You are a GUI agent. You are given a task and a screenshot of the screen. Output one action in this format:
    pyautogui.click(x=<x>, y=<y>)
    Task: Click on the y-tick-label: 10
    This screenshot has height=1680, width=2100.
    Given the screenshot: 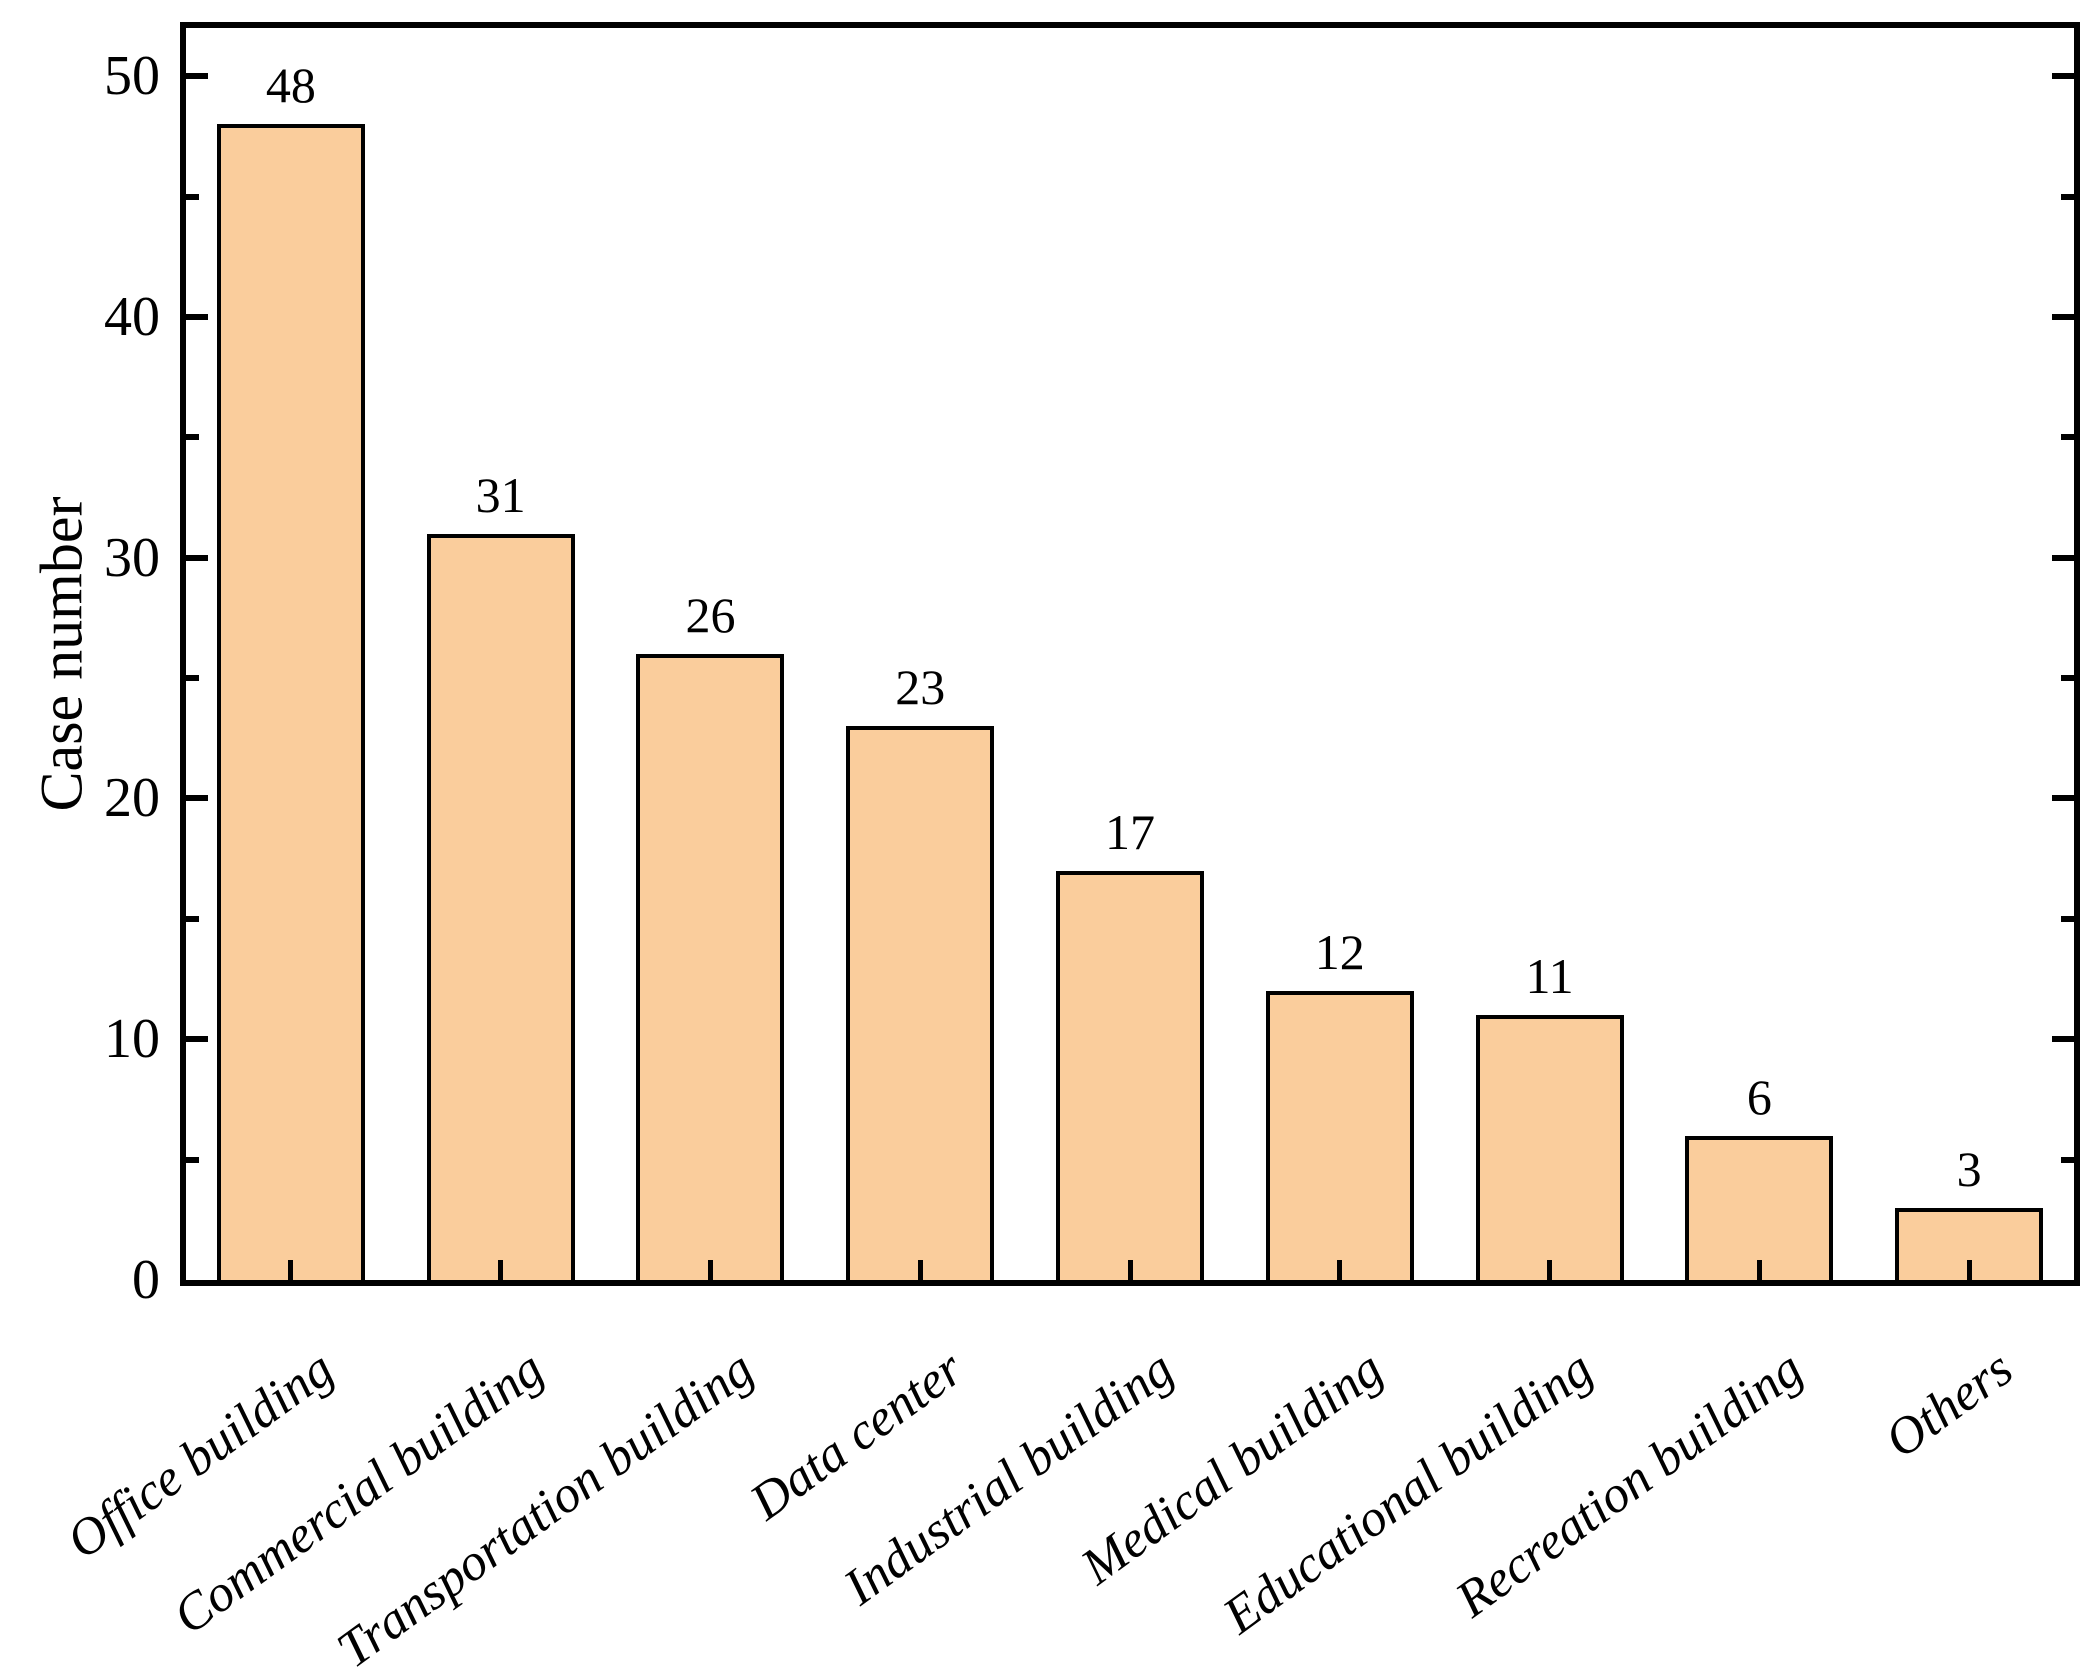 What is the action you would take?
    pyautogui.click(x=132, y=1039)
    